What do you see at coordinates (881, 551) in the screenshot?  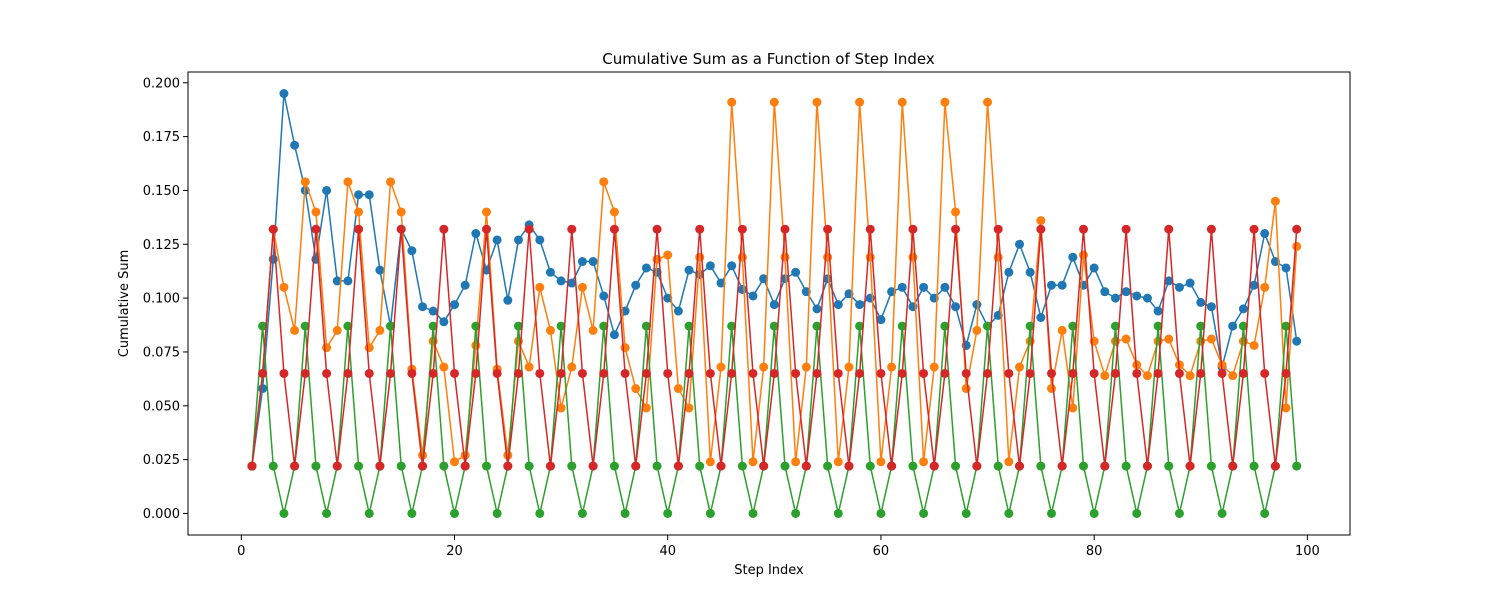 I see `x-tick-label: 60` at bounding box center [881, 551].